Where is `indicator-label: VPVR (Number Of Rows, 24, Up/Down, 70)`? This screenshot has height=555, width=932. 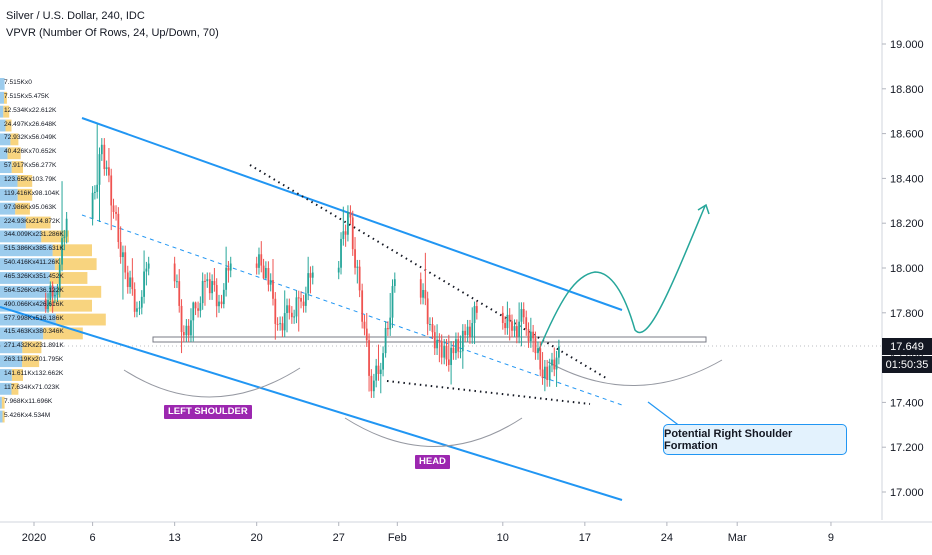 indicator-label: VPVR (Number Of Rows, 24, Up/Down, 70) is located at coordinates (112, 33).